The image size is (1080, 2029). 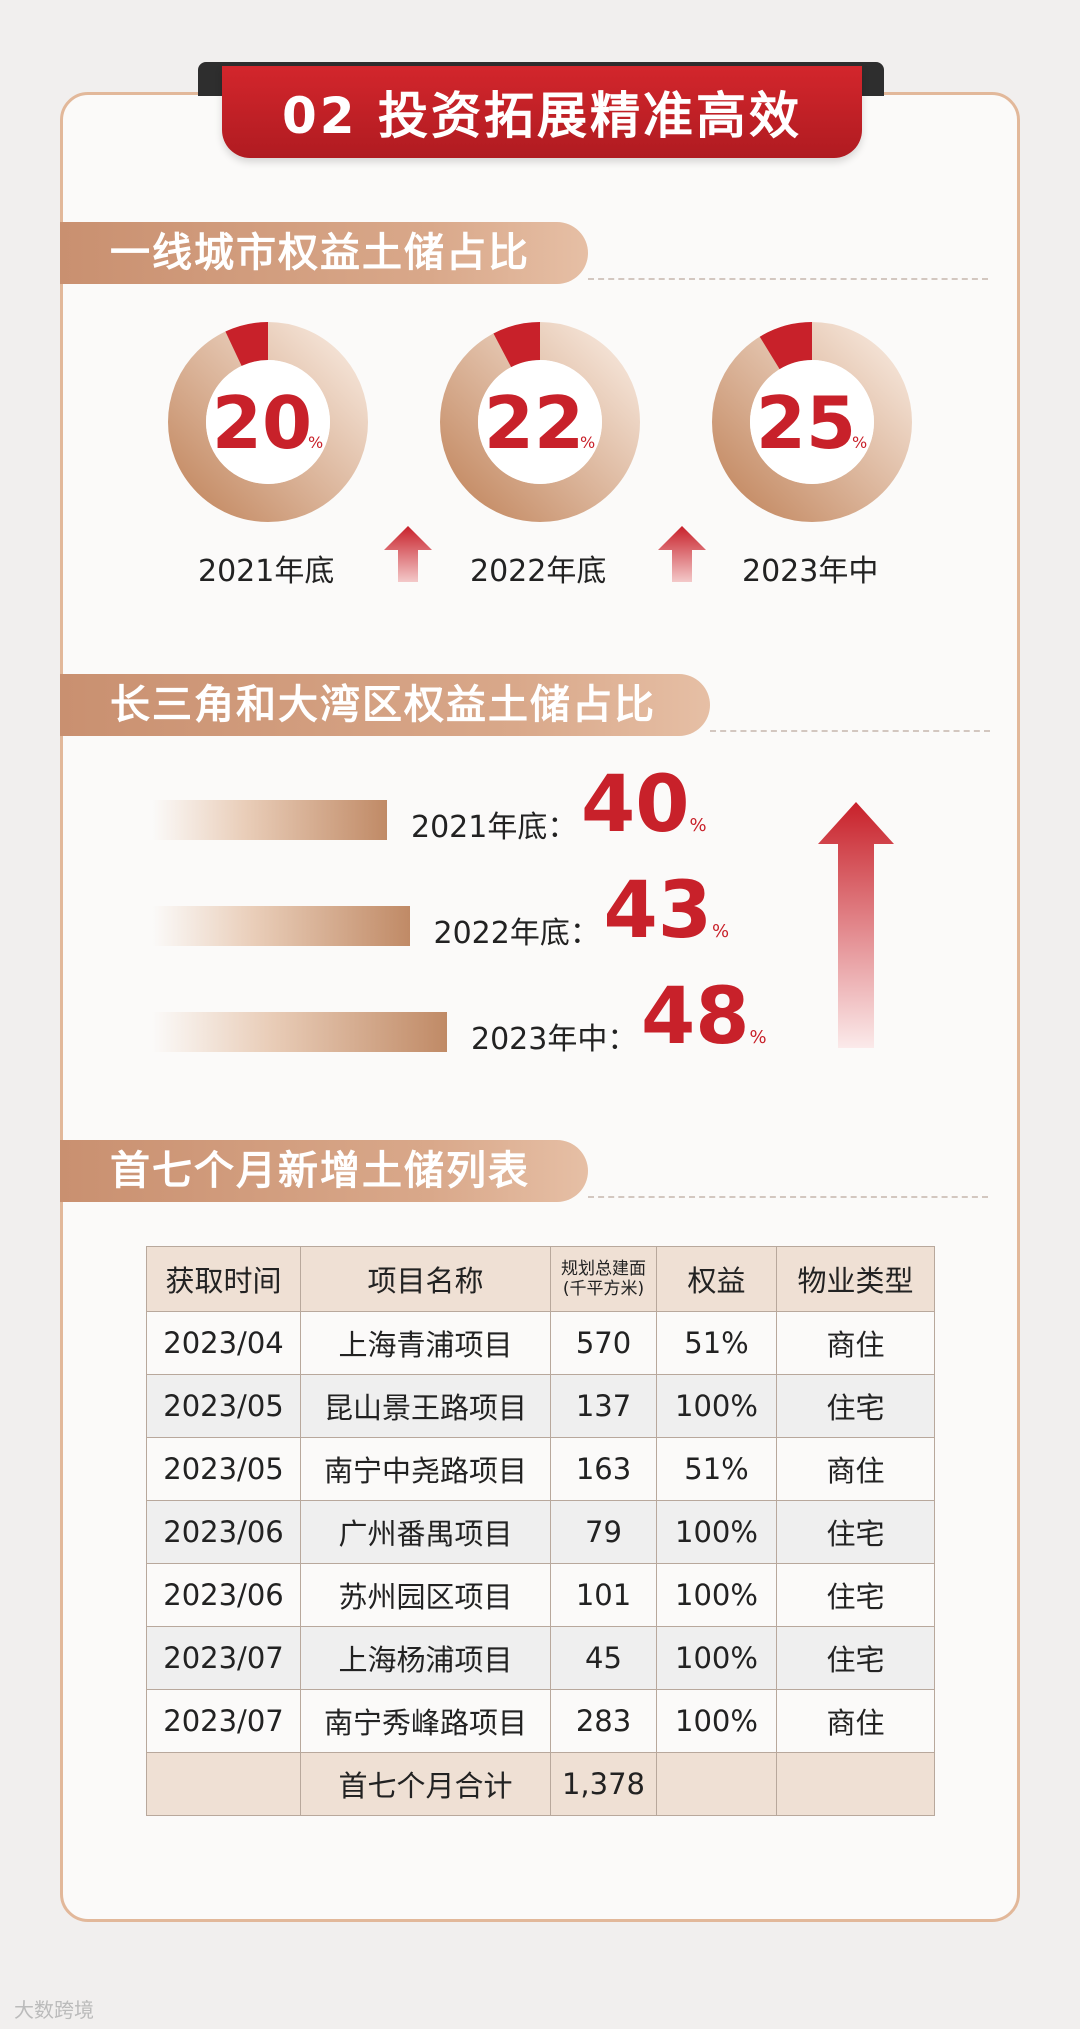 I want to click on column-header: 权益, so click(x=716, y=1279).